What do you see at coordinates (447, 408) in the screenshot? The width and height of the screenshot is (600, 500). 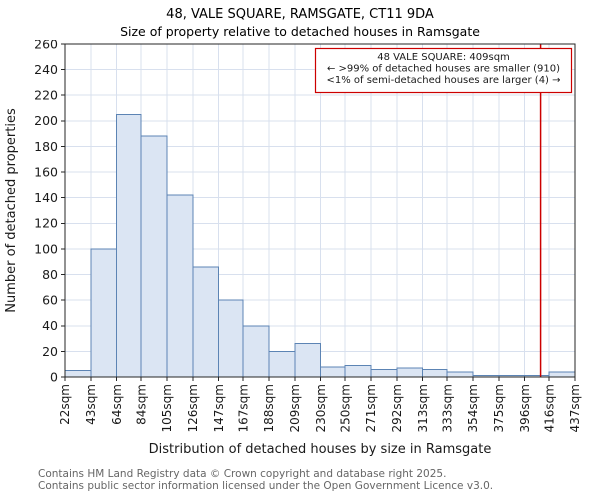 I see `x-tick-label: 333sqm` at bounding box center [447, 408].